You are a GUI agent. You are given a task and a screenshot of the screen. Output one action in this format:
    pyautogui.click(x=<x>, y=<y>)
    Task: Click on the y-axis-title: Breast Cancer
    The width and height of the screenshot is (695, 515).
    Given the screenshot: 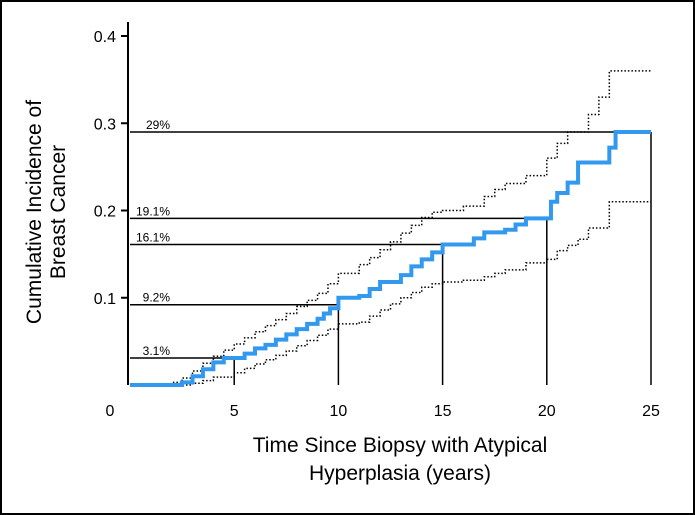 What is the action you would take?
    pyautogui.click(x=58, y=212)
    